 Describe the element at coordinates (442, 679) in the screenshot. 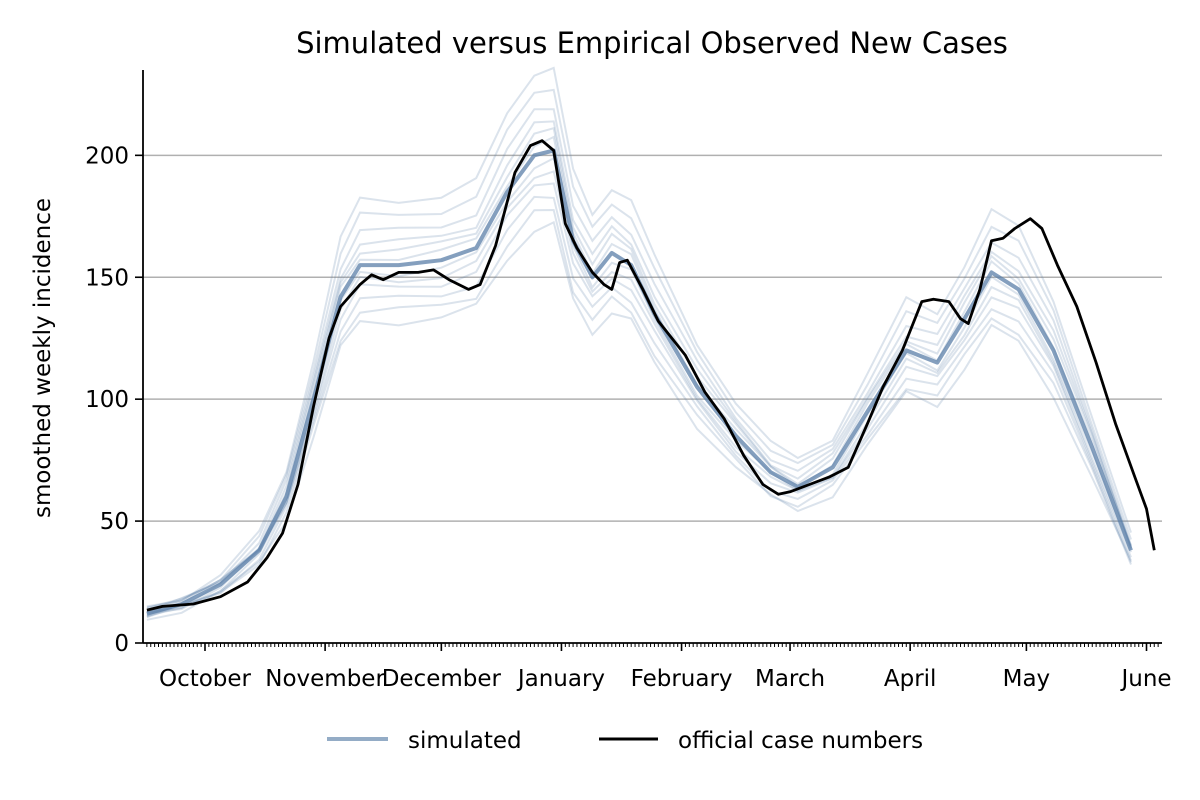

I see `x-tick-label: December` at that location.